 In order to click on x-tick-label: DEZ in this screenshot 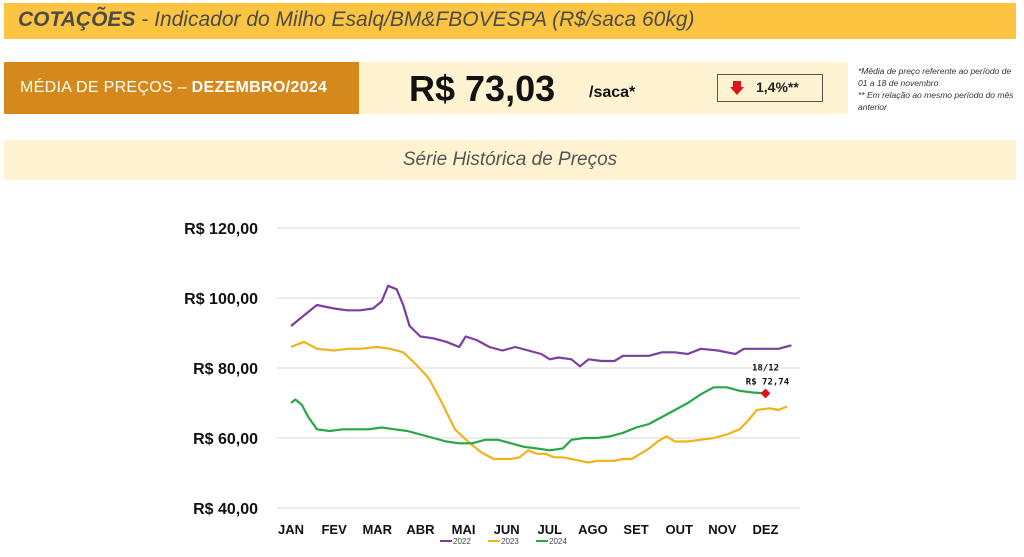, I will do `click(765, 529)`.